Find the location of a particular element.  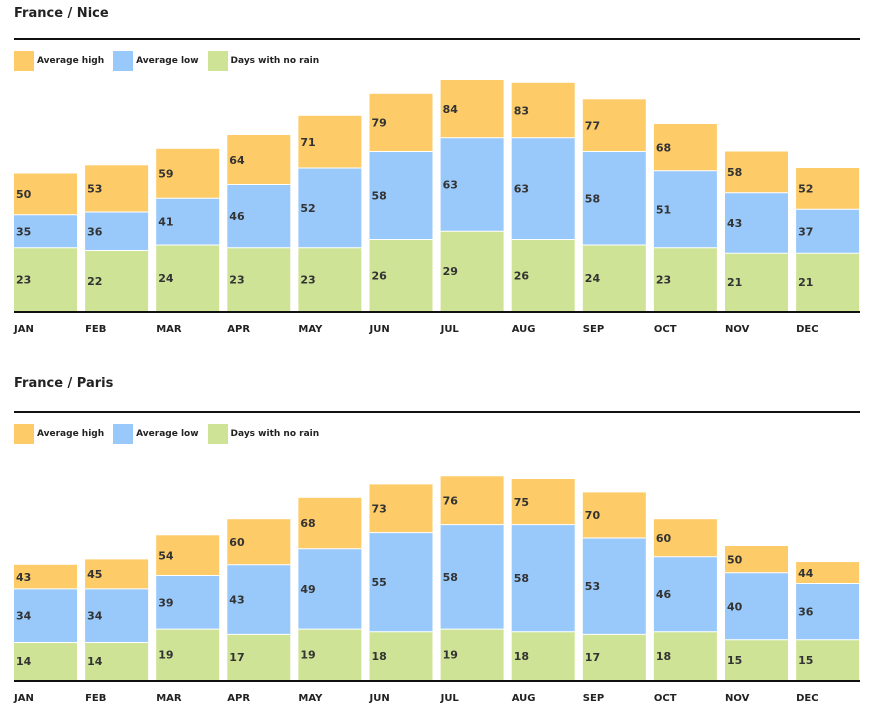

value-label-dry-oct: 18 is located at coordinates (663, 656).